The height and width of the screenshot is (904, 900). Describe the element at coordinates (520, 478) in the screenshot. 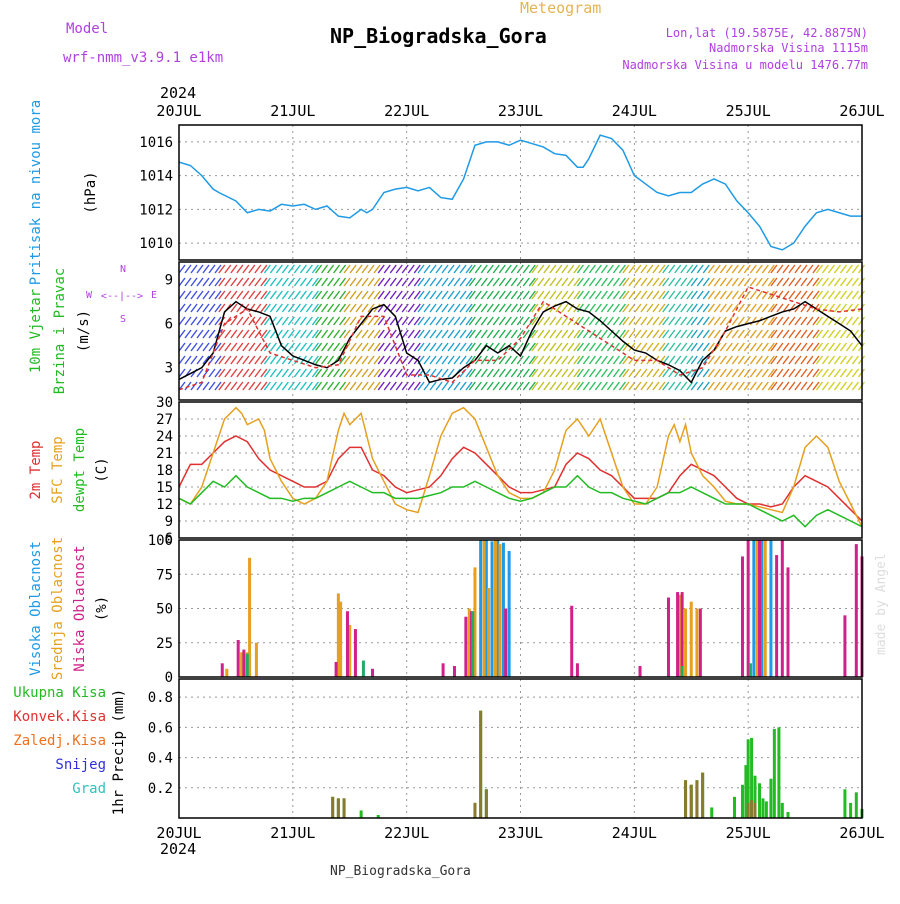

I see `series-temperature-2m` at that location.